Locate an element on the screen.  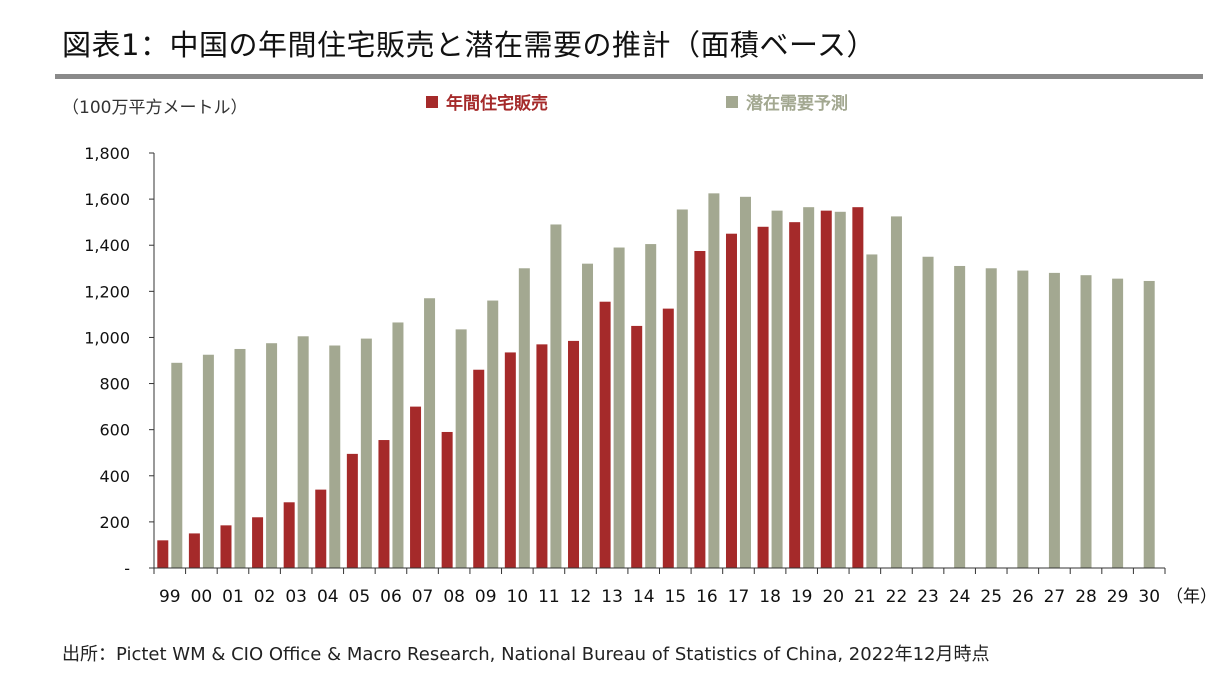
x-tick-label: 07 is located at coordinates (423, 597).